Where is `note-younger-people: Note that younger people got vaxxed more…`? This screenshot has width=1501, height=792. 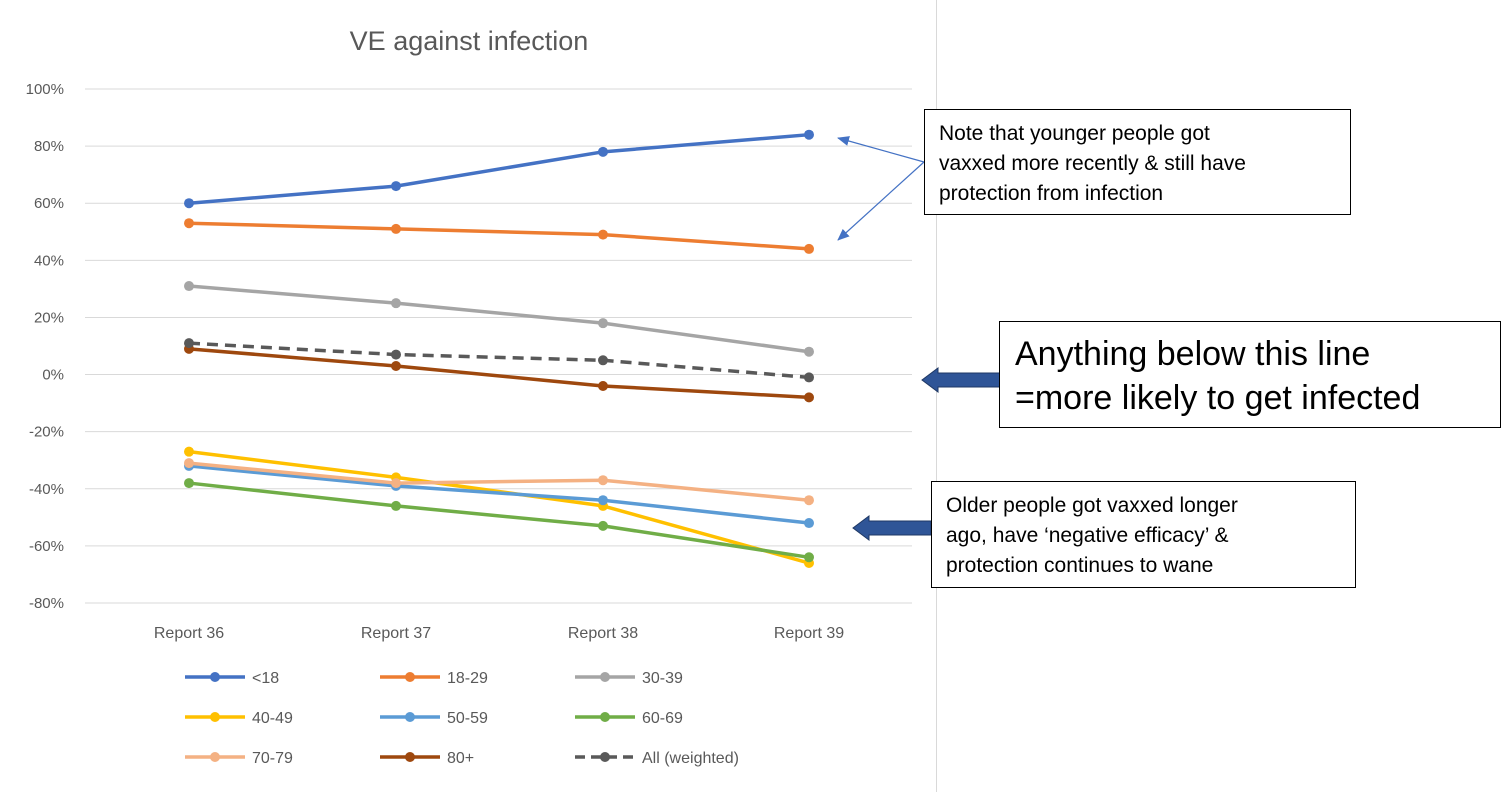
note-younger-people: Note that younger people got vaxxed more… is located at coordinates (1137, 162).